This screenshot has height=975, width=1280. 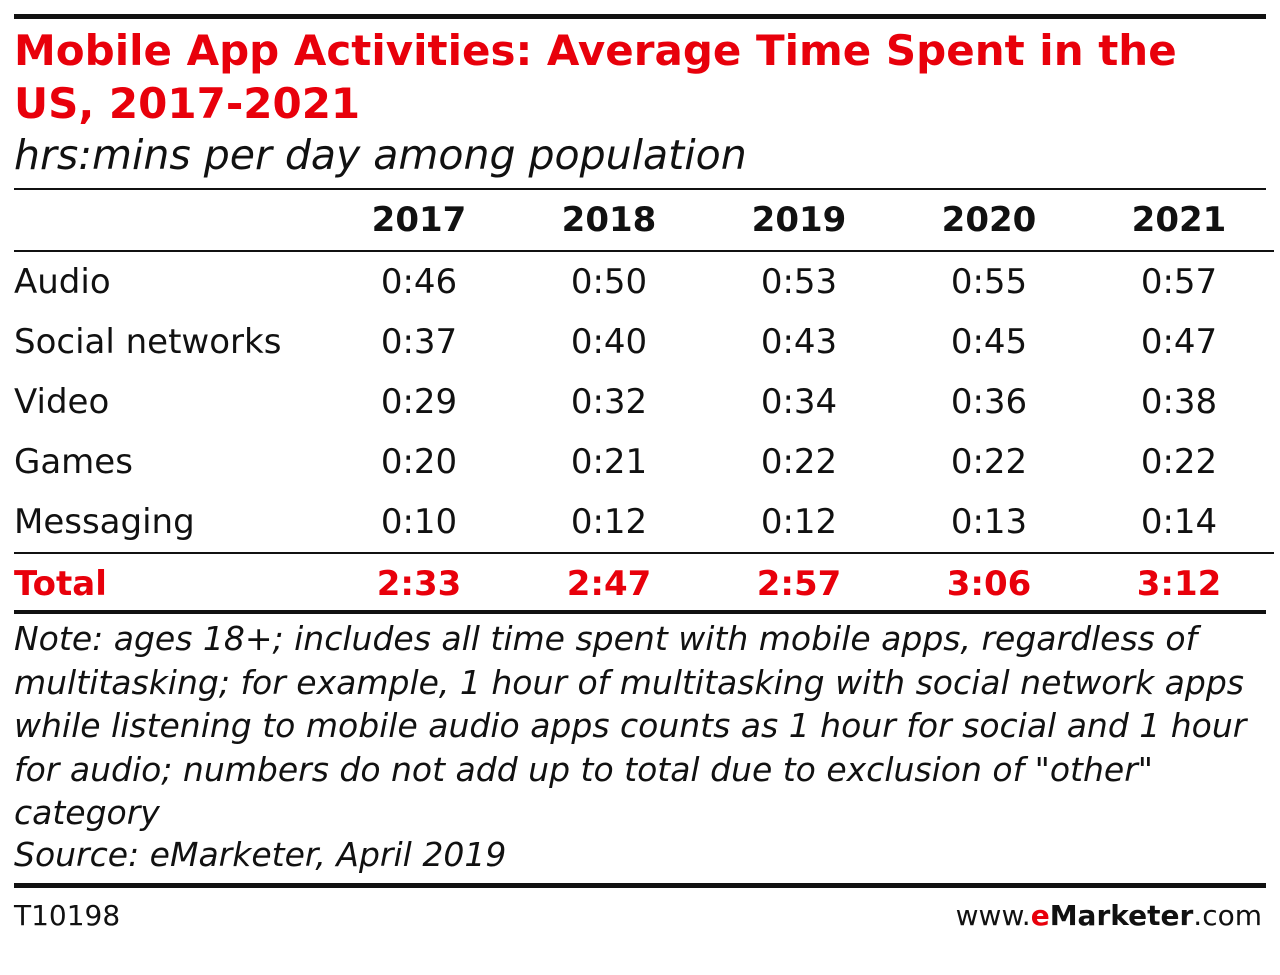 I want to click on brand-logo: www.eMarketer.com, so click(x=1109, y=916).